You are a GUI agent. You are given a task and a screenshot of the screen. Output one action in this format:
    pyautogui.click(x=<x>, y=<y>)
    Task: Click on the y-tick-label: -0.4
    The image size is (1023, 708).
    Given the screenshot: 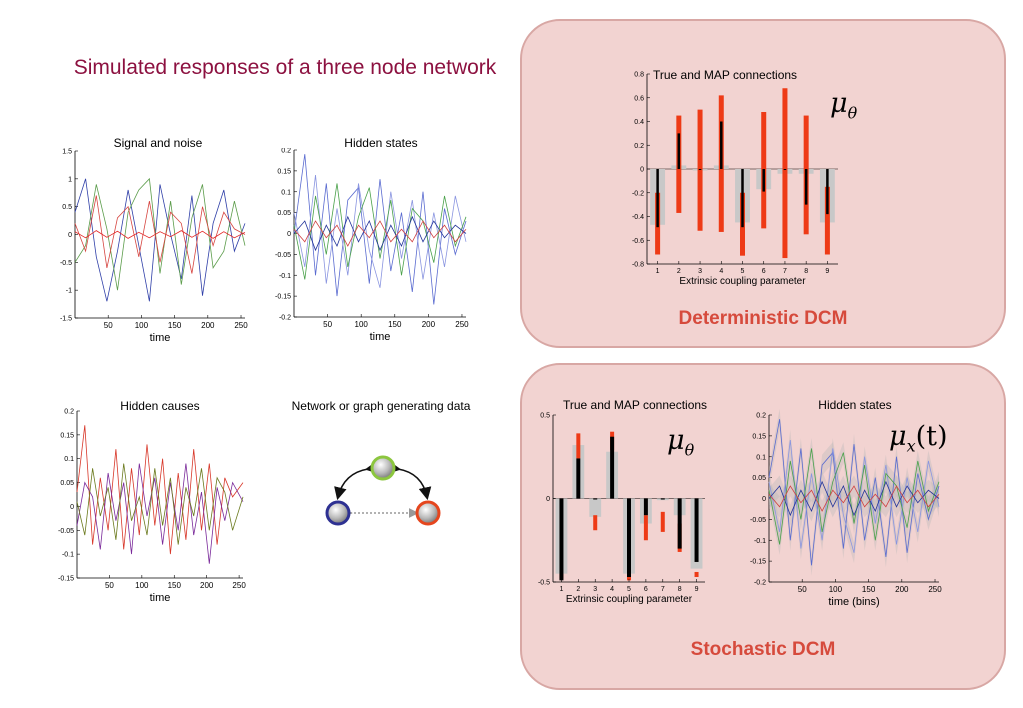 What is the action you would take?
    pyautogui.click(x=638, y=217)
    